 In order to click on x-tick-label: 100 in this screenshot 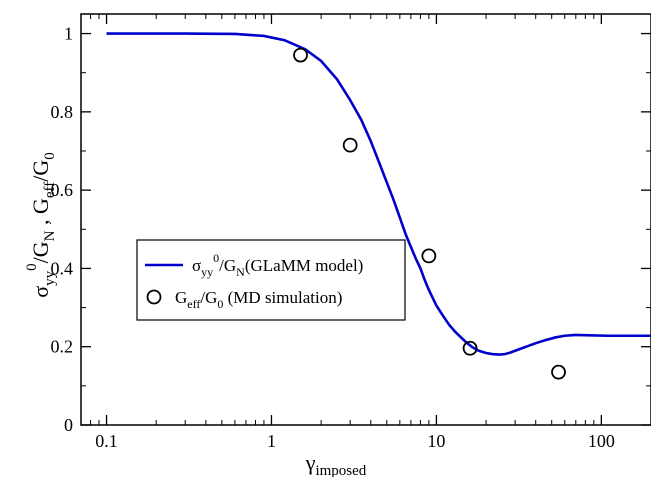, I will do `click(601, 441)`.